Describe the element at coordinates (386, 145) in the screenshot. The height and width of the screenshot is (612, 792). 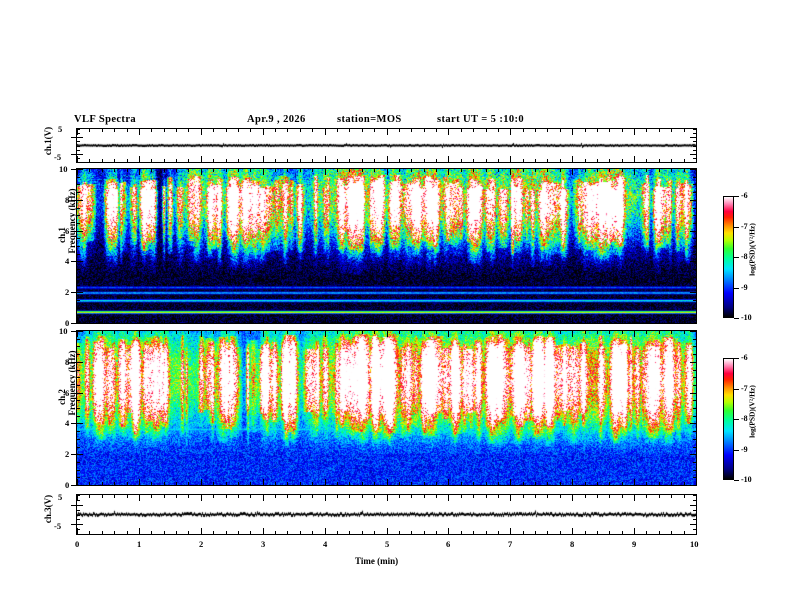
I see `ch1-waveform-panel` at that location.